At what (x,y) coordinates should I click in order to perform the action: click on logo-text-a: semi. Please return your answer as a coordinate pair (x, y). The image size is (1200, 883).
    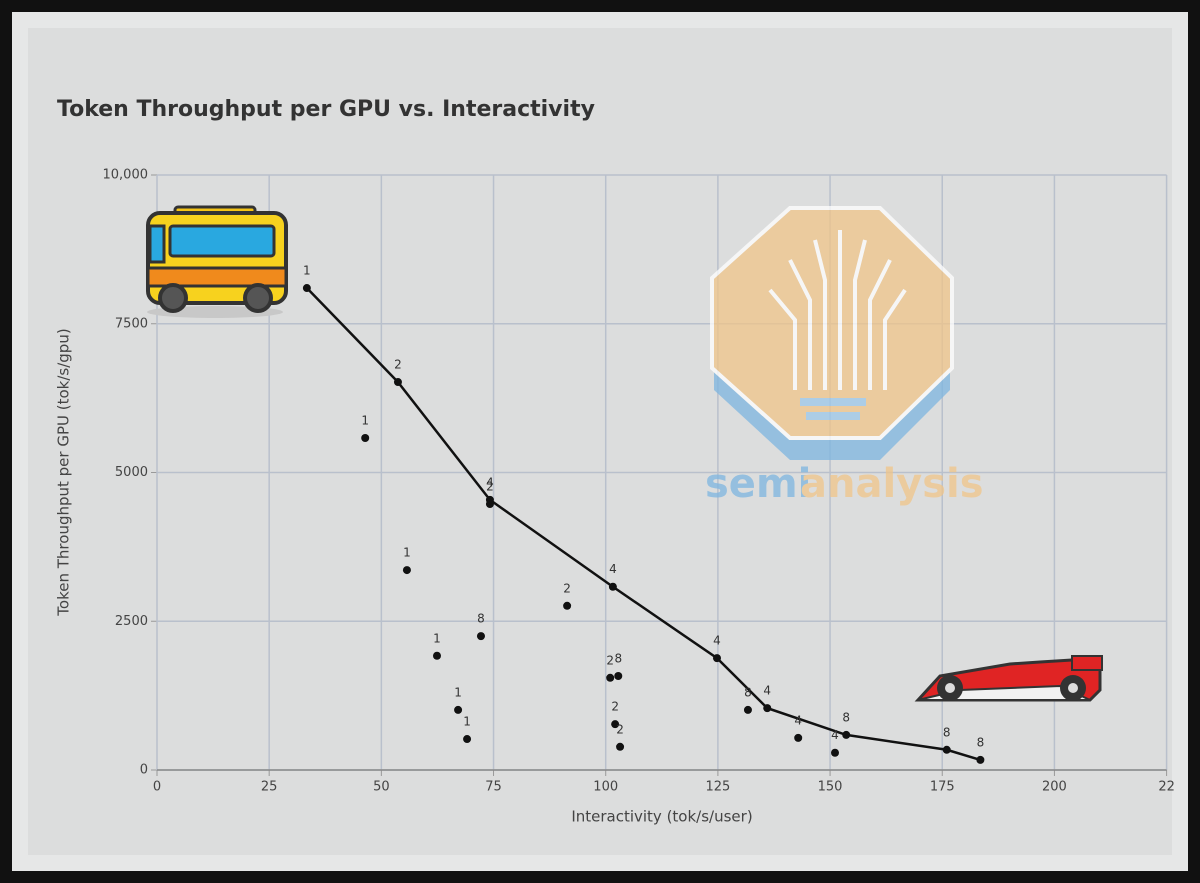
    Looking at the image, I should click on (758, 484).